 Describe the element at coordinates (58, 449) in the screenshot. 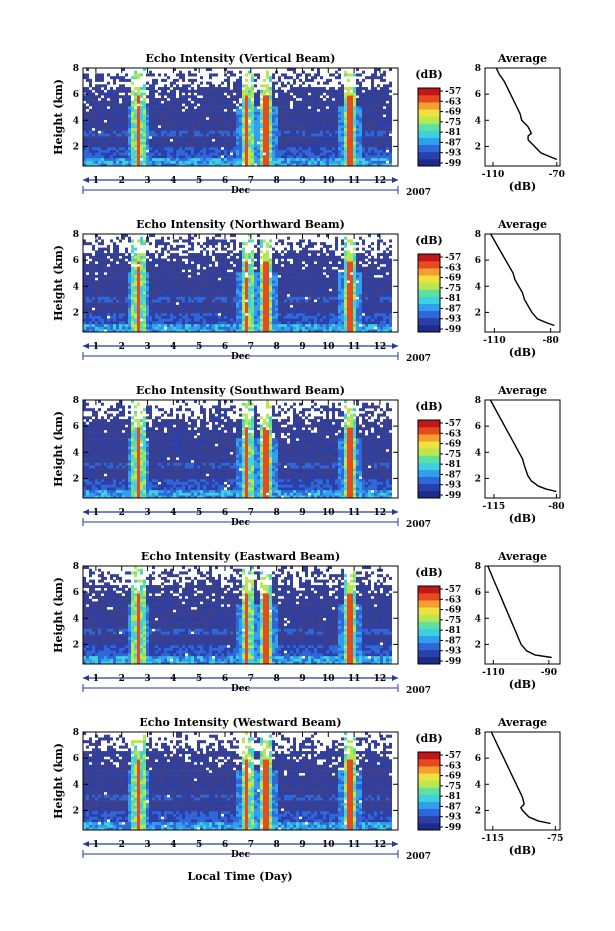

I see `y-axis-label: Height (km)` at that location.